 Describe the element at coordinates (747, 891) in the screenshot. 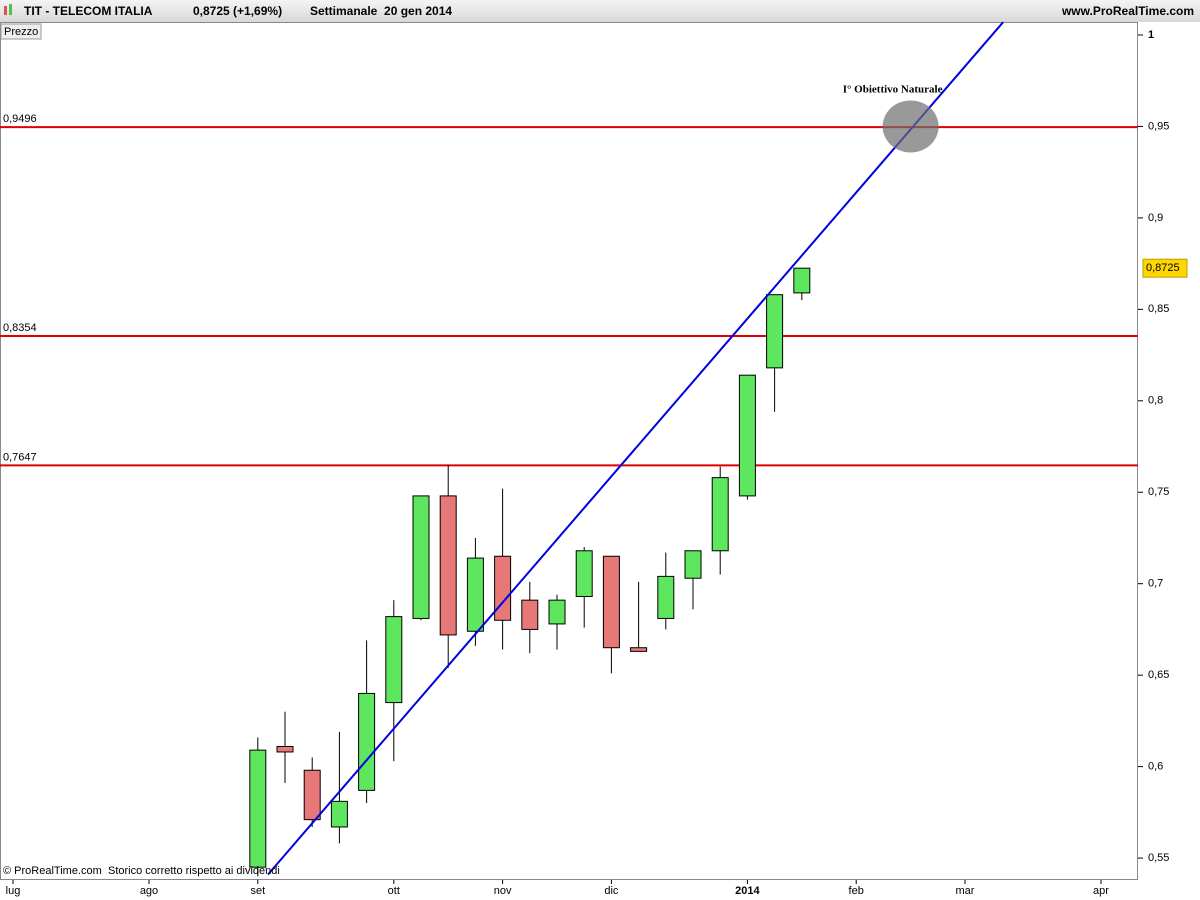

I see `x-tick-label: 2014` at that location.